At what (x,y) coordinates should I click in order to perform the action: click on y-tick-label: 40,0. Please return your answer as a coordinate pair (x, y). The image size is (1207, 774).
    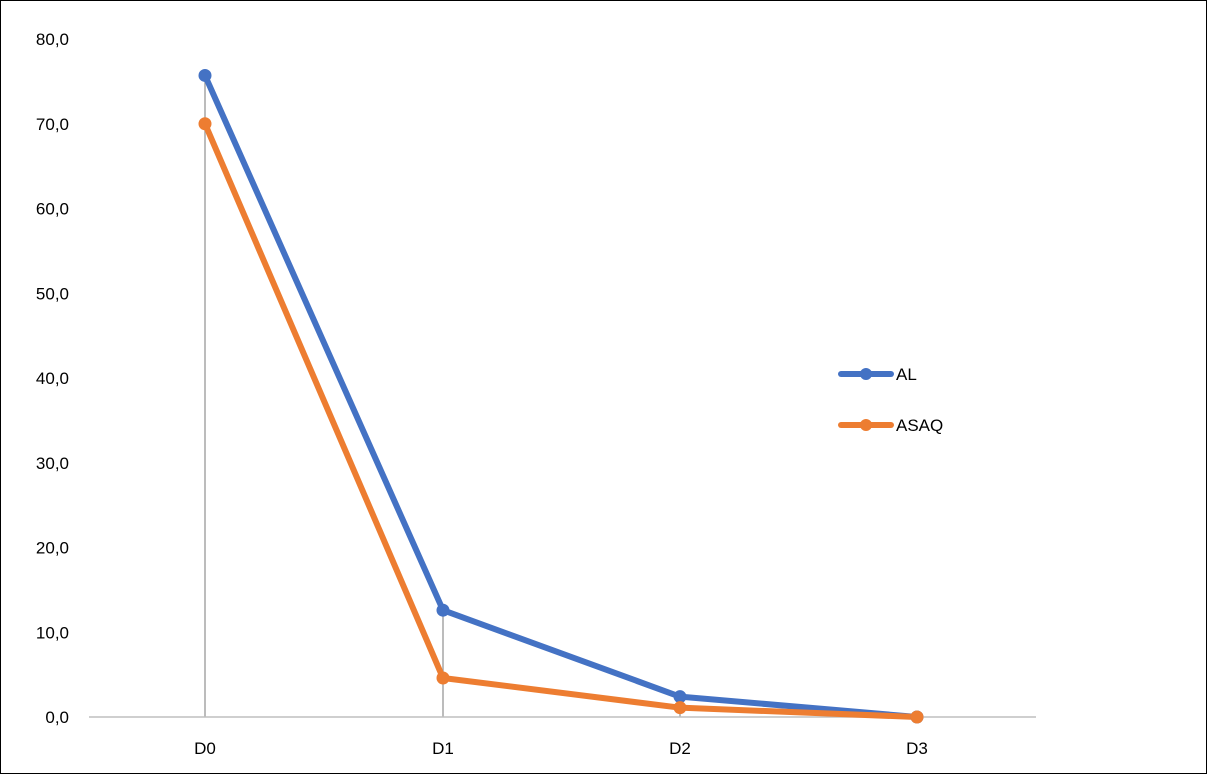
    Looking at the image, I should click on (52, 378).